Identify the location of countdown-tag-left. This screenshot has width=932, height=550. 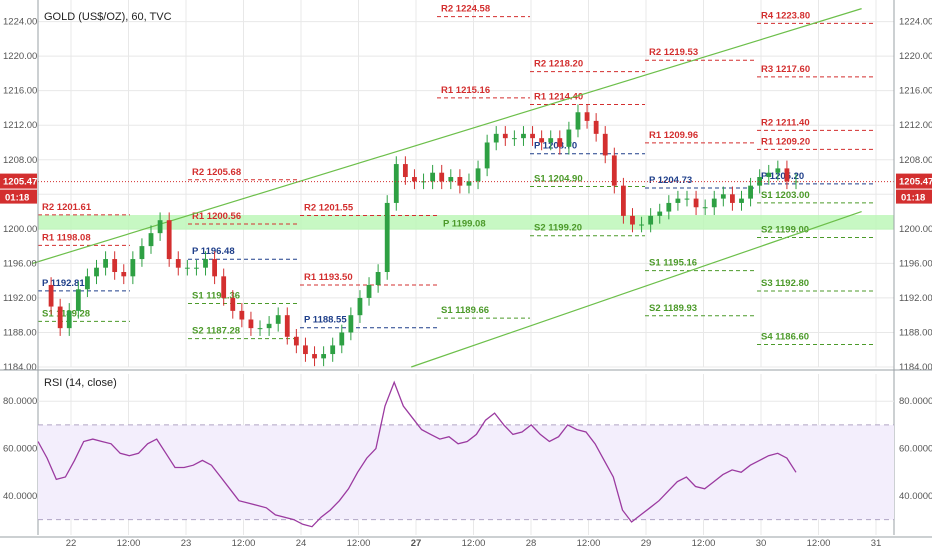
(18, 196).